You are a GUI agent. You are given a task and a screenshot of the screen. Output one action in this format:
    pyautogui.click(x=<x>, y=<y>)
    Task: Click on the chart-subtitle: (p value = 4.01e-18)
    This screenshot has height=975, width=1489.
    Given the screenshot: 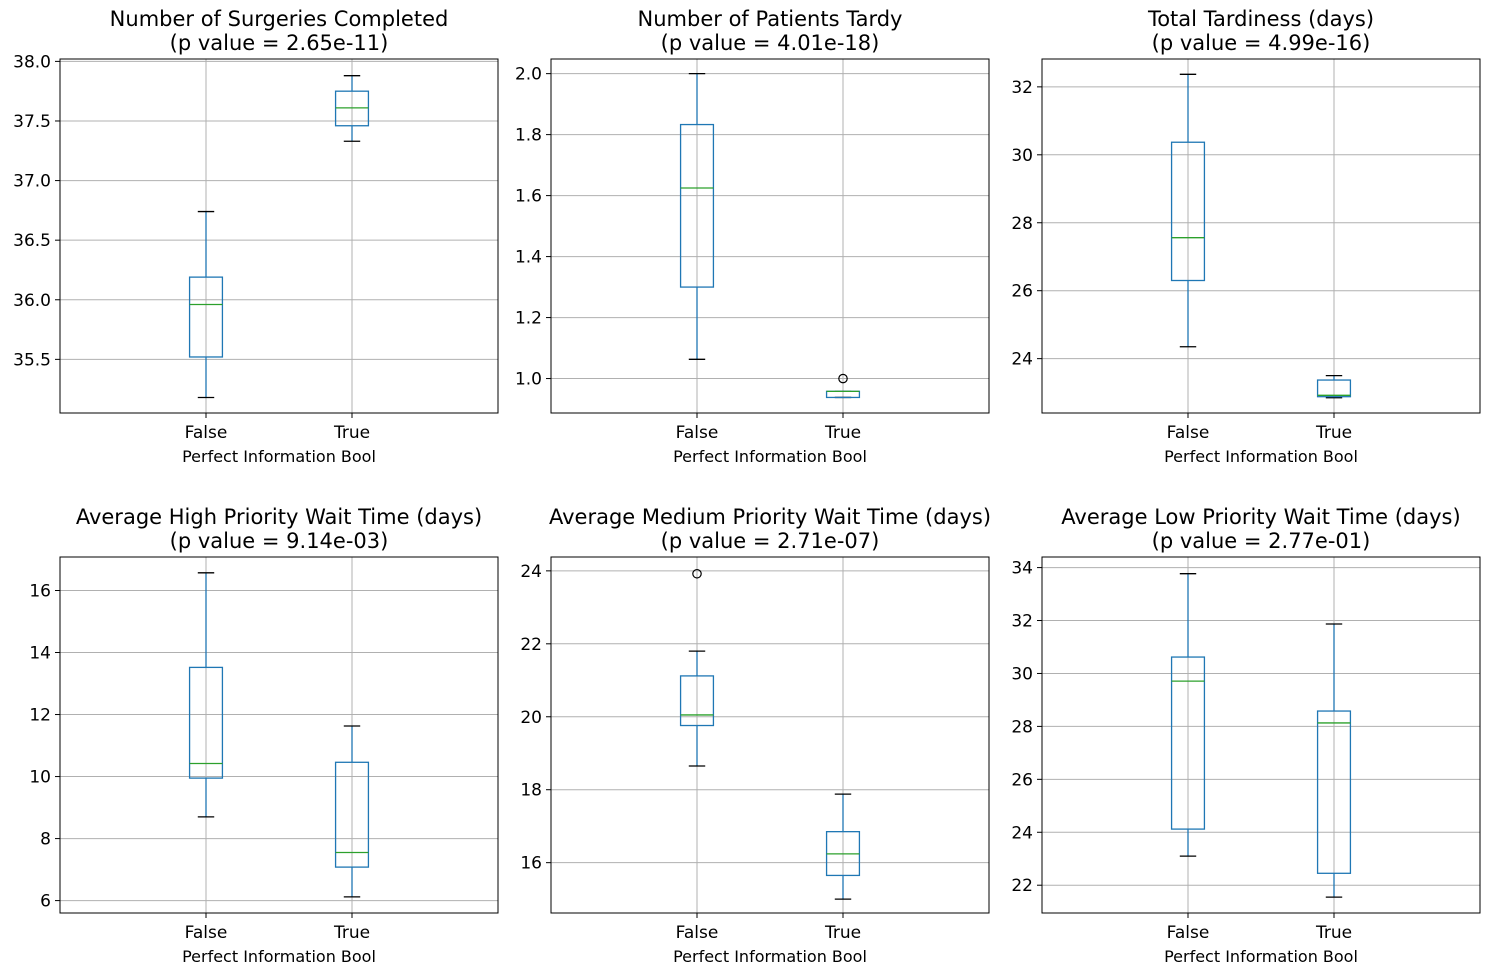 What is the action you would take?
    pyautogui.click(x=770, y=43)
    